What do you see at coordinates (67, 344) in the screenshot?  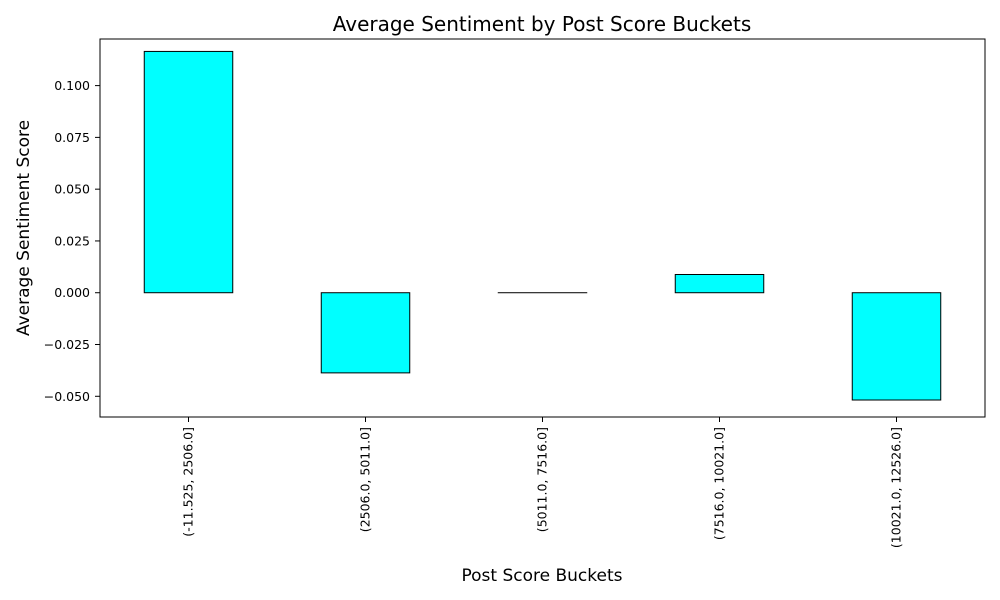 I see `y-tick-label: −0.025` at bounding box center [67, 344].